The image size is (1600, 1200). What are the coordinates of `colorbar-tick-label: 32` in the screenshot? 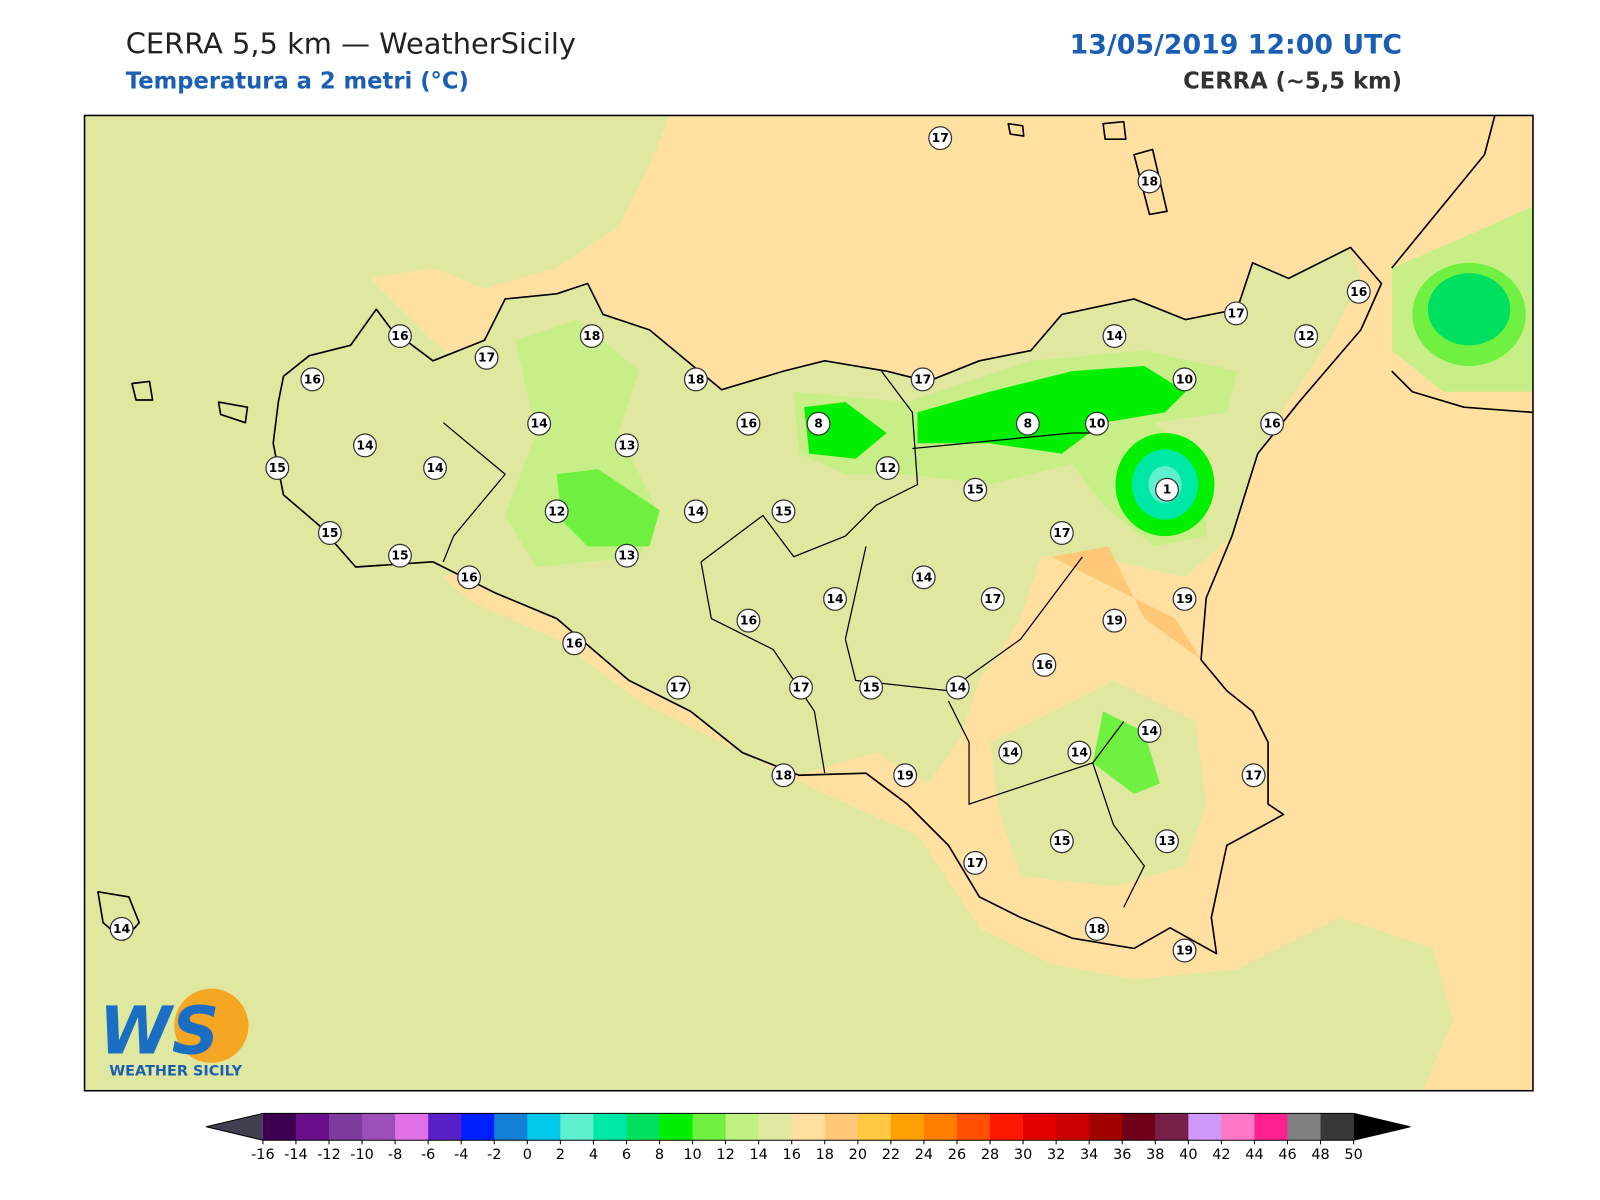 It's located at (1056, 1155).